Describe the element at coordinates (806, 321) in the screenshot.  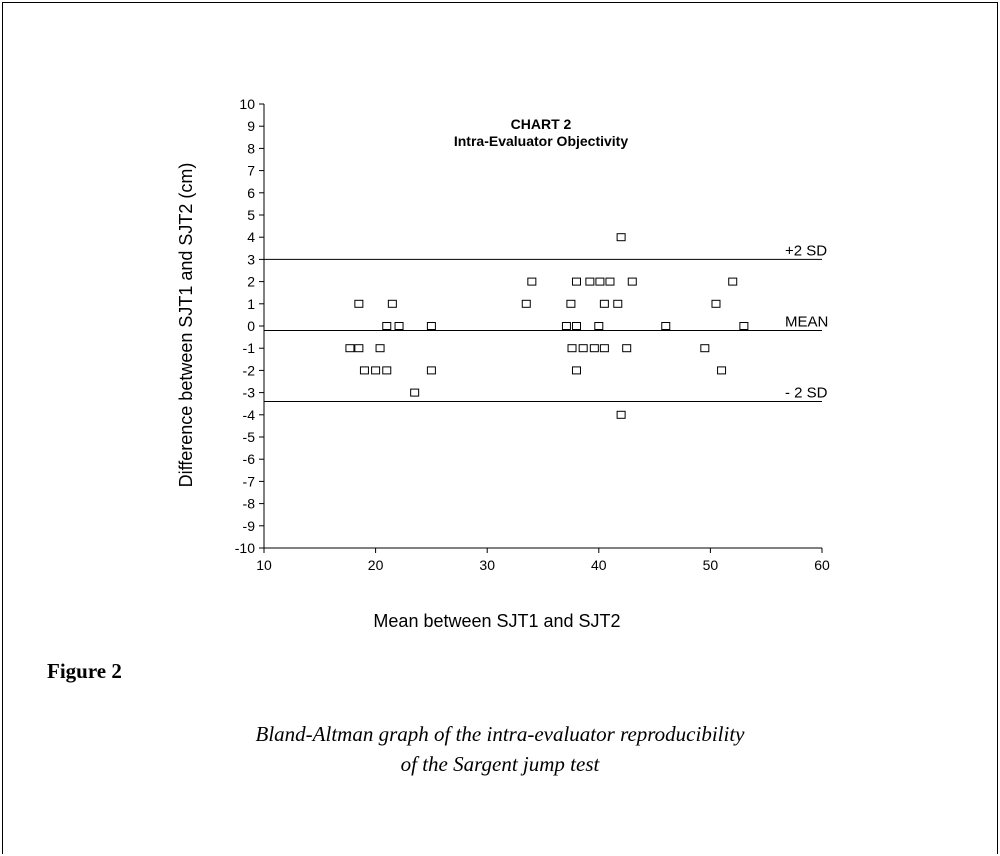
I see `reference-line-label: MEAN` at that location.